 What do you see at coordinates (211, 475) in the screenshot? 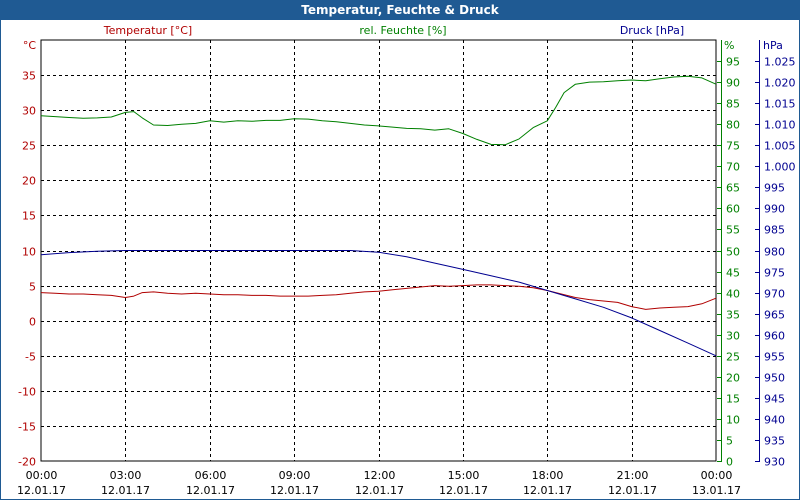
I see `x-tick-time: 06:00` at bounding box center [211, 475].